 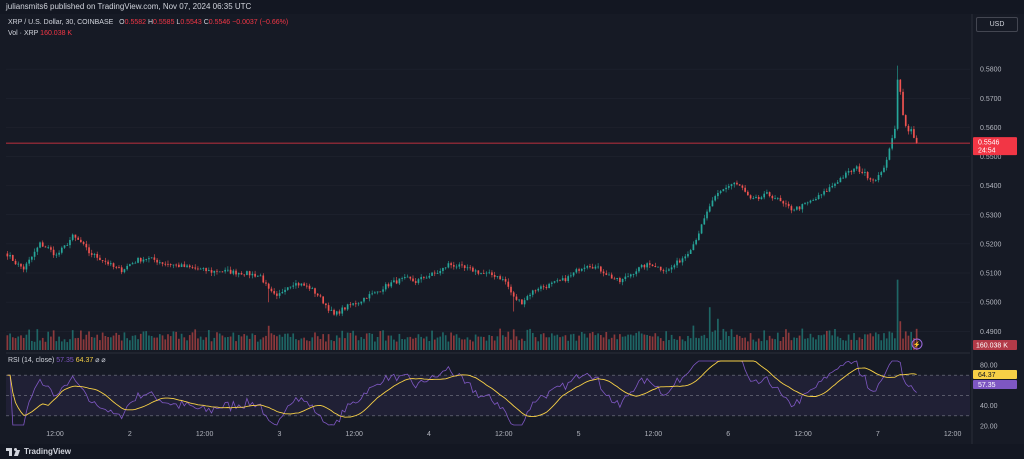 I want to click on volume-value: 160.038 K, so click(x=56, y=33).